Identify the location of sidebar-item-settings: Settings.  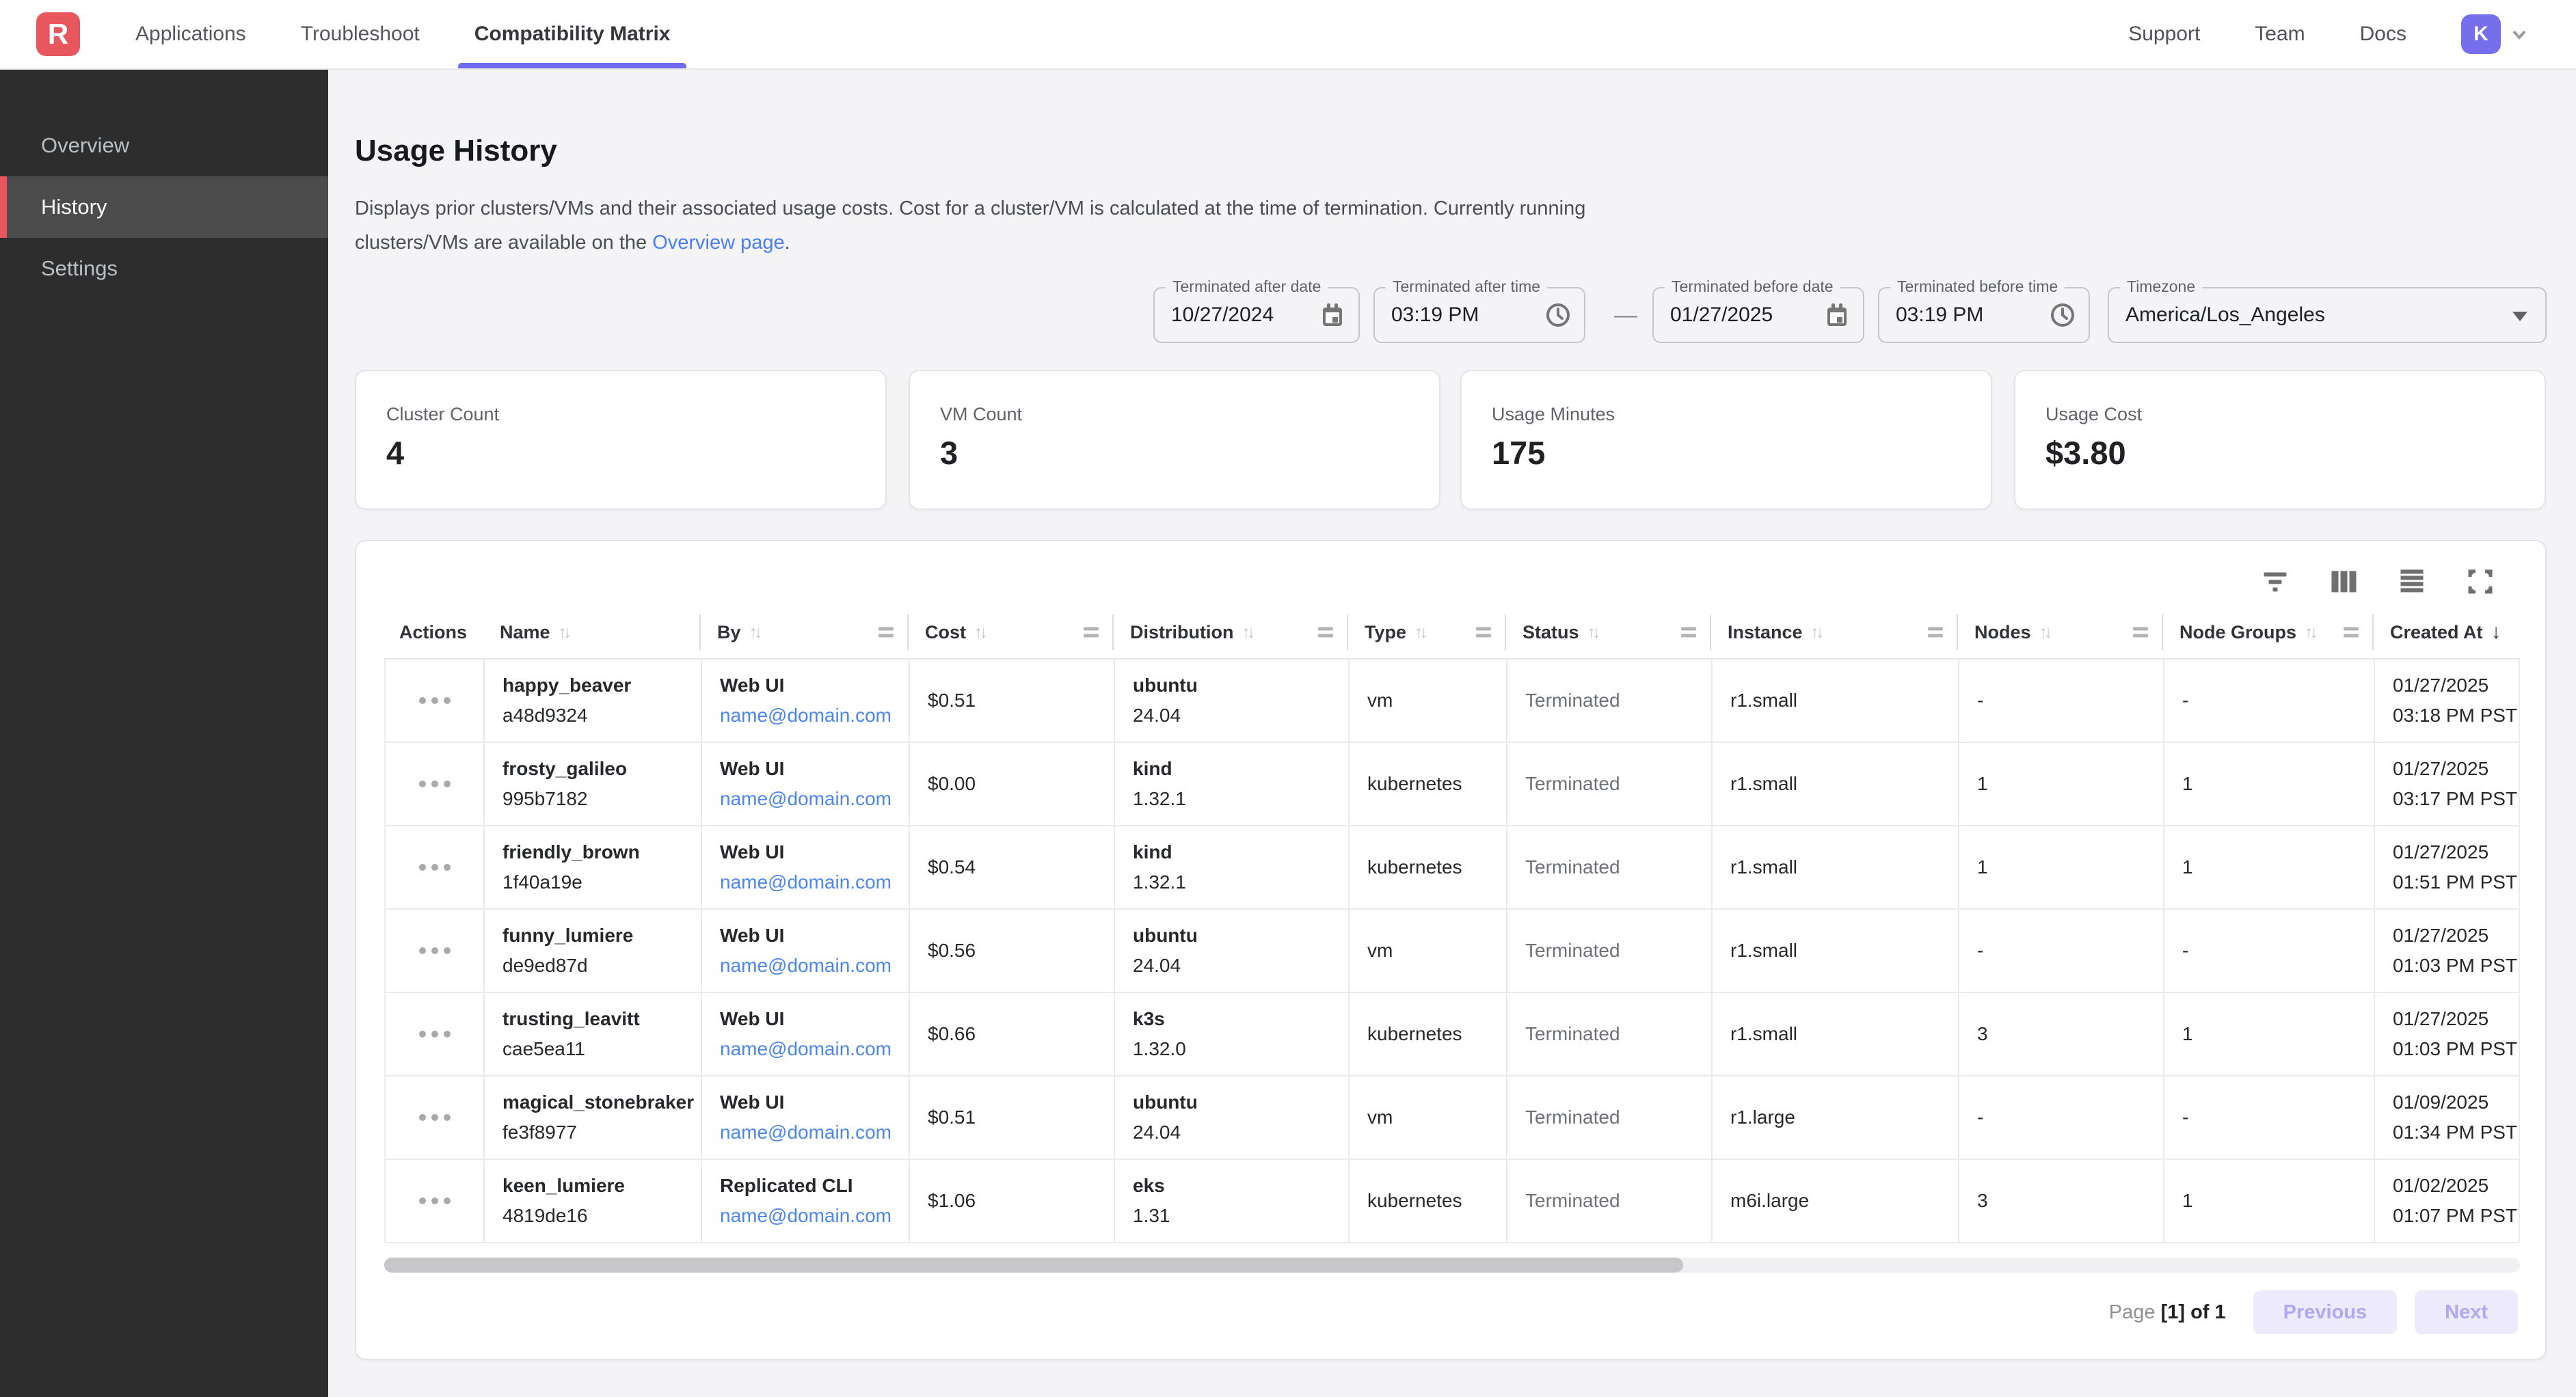
(79, 268).